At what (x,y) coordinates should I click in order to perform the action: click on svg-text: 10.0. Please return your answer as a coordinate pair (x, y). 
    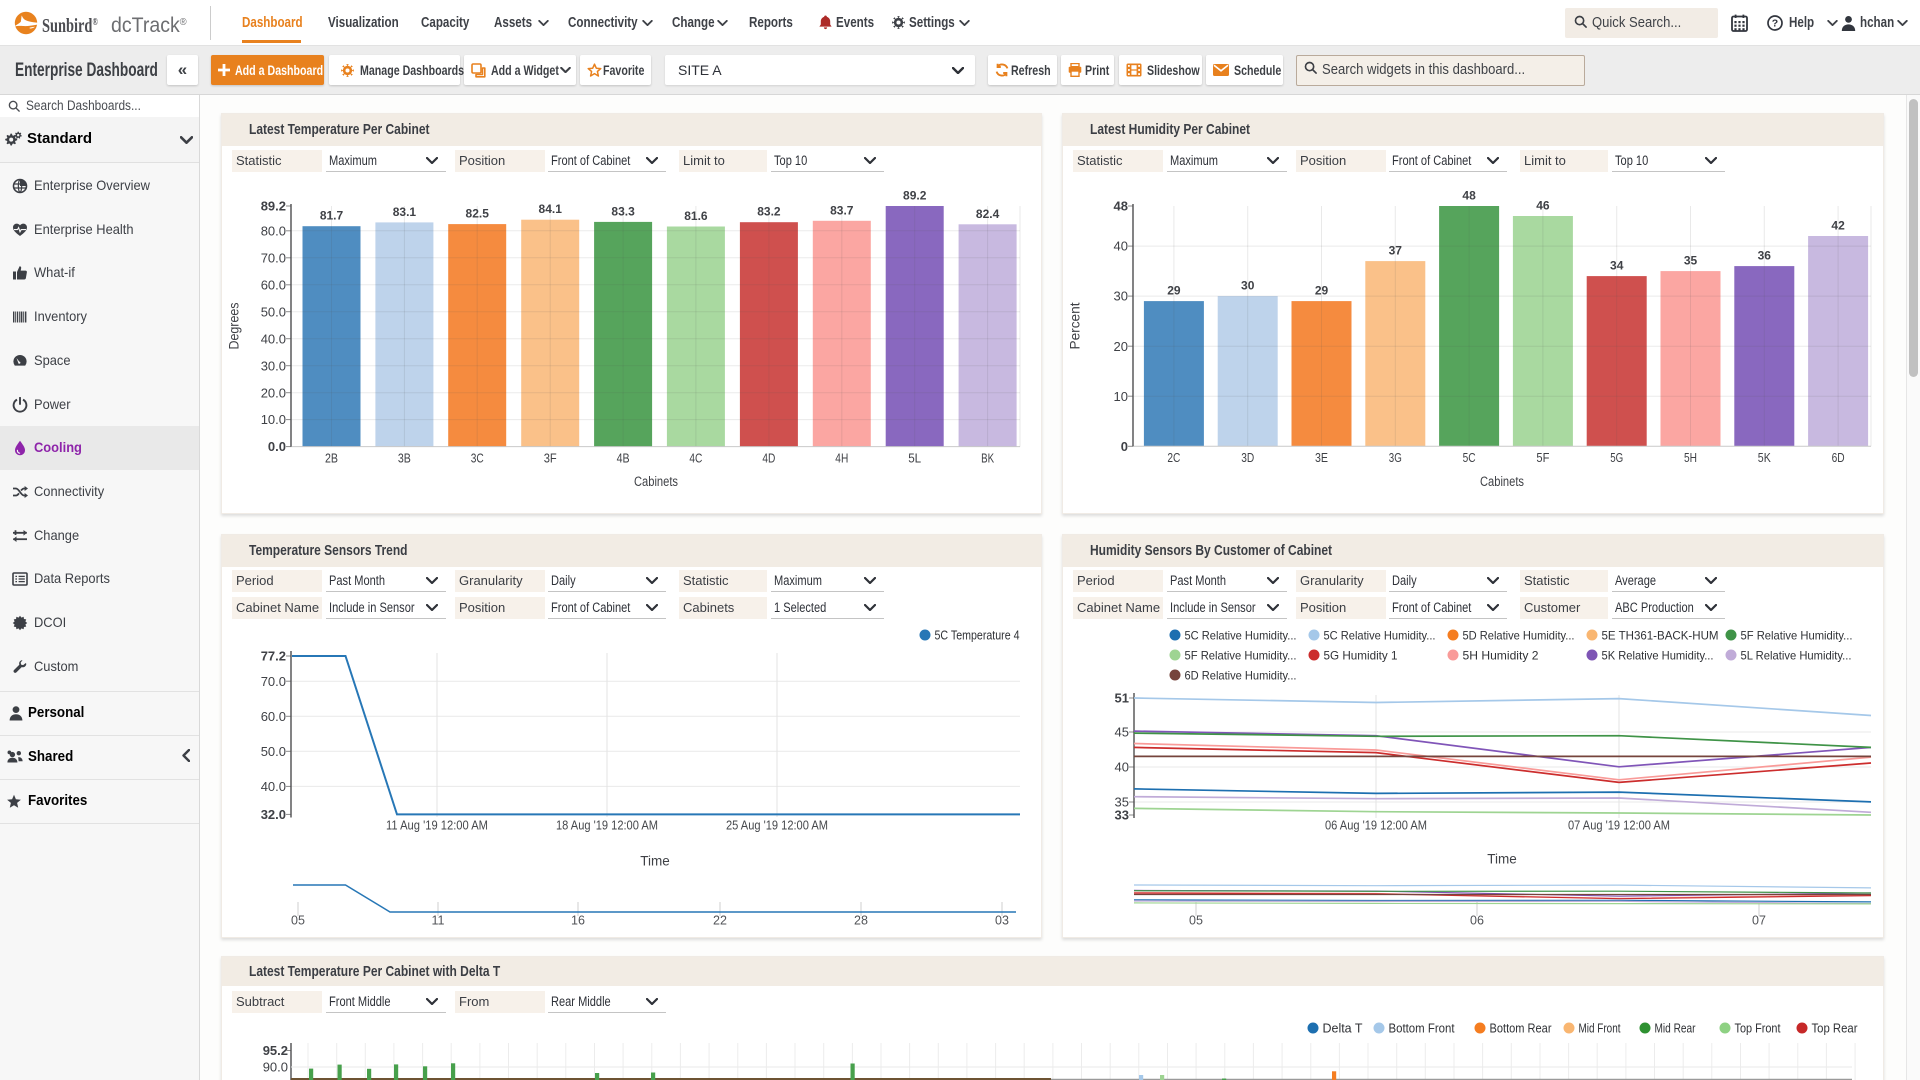
    Looking at the image, I should click on (273, 419).